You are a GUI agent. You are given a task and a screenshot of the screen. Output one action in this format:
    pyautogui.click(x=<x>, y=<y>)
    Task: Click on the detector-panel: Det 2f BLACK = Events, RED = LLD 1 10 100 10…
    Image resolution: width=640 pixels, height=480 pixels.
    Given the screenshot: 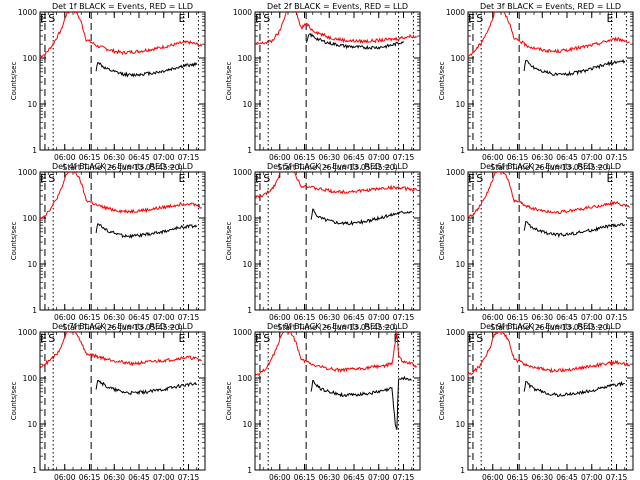 What is the action you would take?
    pyautogui.click(x=323, y=87)
    